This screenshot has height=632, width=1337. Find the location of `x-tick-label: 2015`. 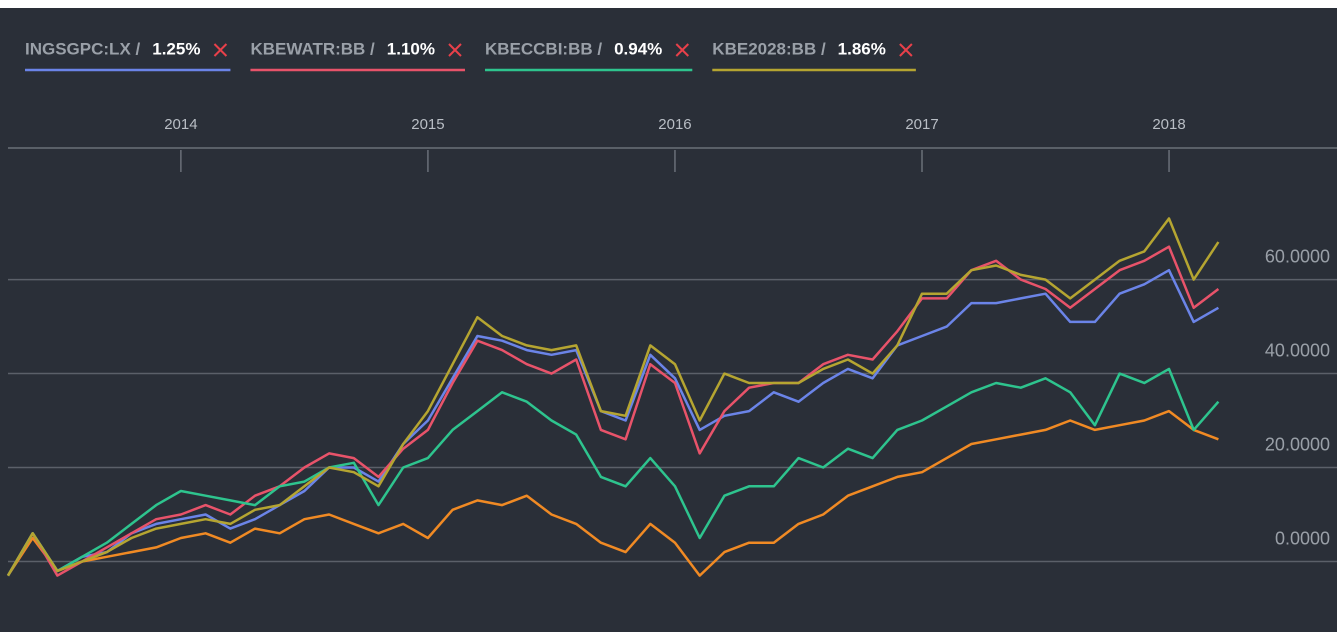

x-tick-label: 2015 is located at coordinates (427, 124).